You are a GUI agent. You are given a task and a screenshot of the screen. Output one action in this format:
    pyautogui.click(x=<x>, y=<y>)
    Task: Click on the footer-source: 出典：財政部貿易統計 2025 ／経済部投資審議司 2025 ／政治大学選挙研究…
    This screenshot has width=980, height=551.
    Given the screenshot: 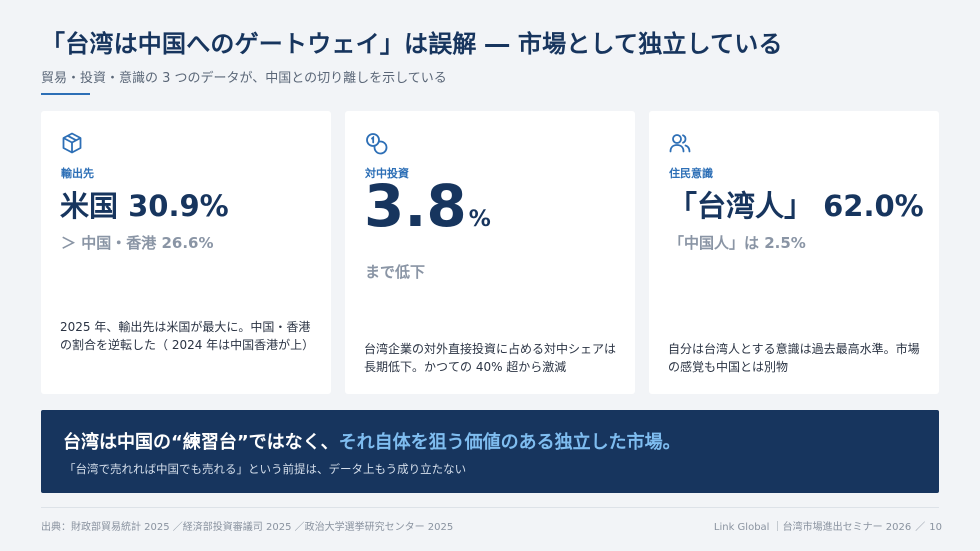 What is the action you would take?
    pyautogui.click(x=247, y=527)
    